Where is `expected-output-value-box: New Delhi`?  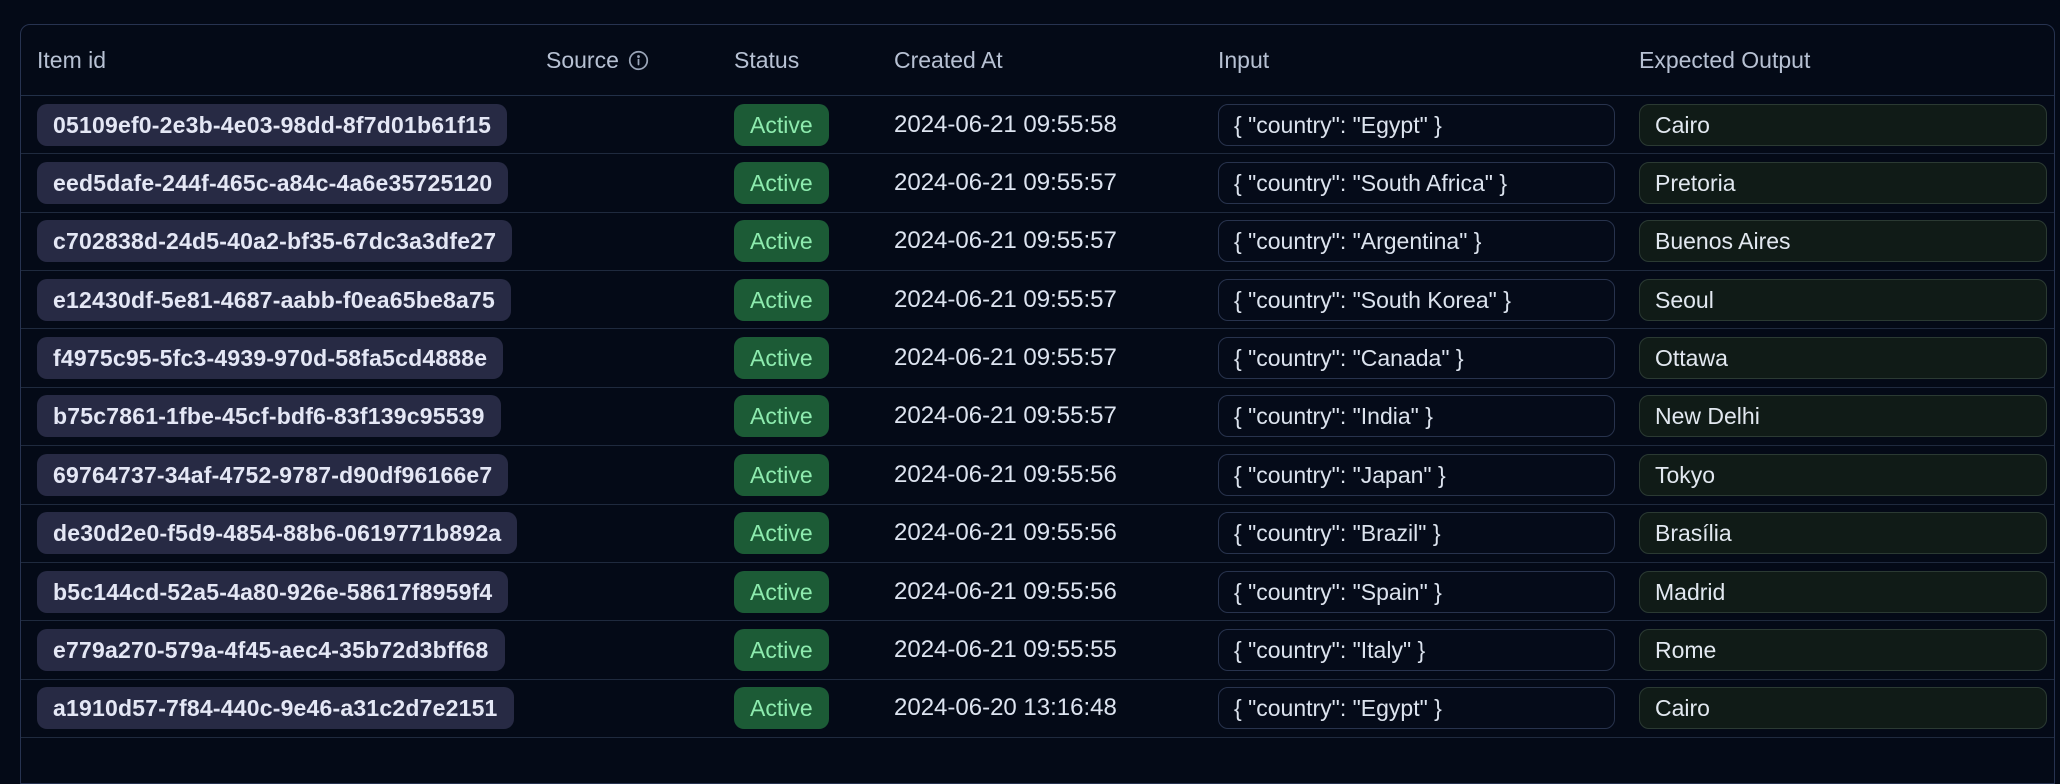 expected-output-value-box: New Delhi is located at coordinates (1843, 416).